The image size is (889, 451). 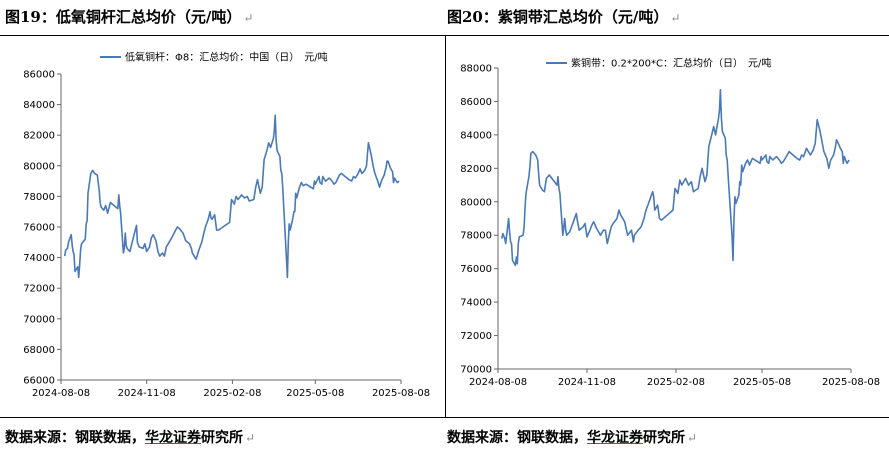 I want to click on figure-20-title: 图20：紫铜带汇总均价（元/吨） ↵, so click(x=563, y=16).